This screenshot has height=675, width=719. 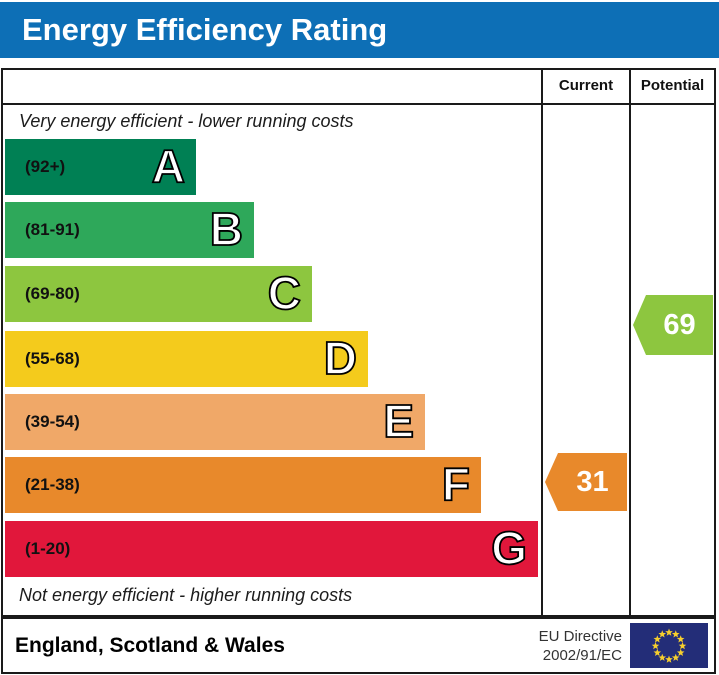 I want to click on page-title: Energy Efficiency Rating, so click(x=205, y=29).